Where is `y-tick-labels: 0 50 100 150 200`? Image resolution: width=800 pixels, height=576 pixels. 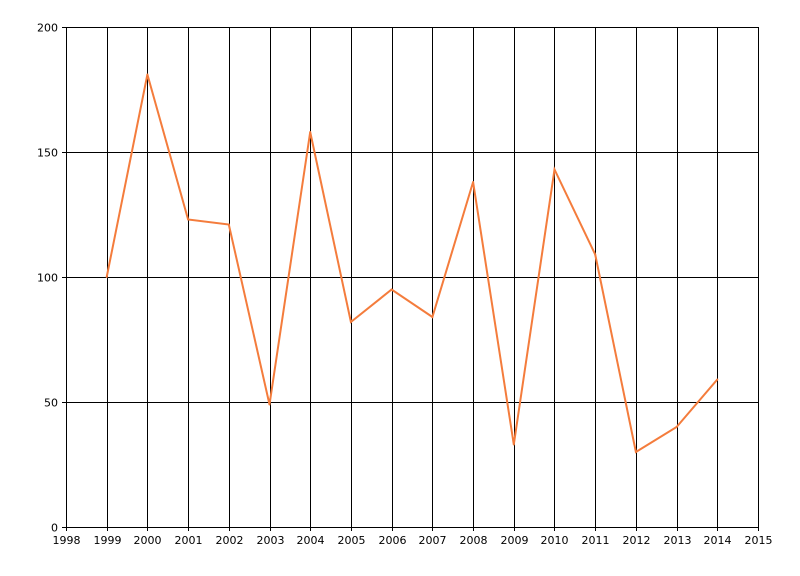
y-tick-labels: 0 50 100 150 200 is located at coordinates (47, 278).